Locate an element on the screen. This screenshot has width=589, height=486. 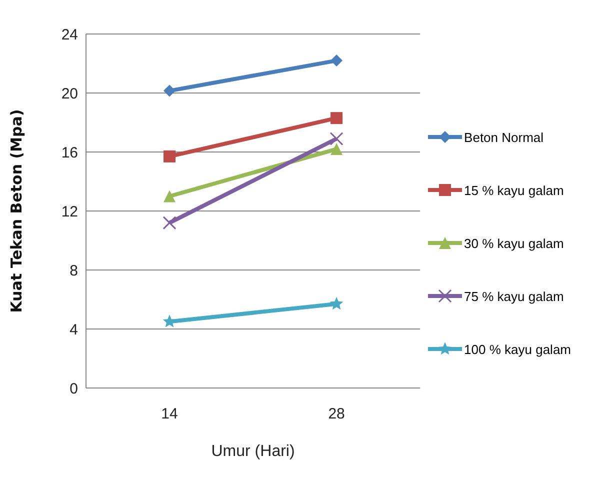
x-tick-label: 14 is located at coordinates (169, 414).